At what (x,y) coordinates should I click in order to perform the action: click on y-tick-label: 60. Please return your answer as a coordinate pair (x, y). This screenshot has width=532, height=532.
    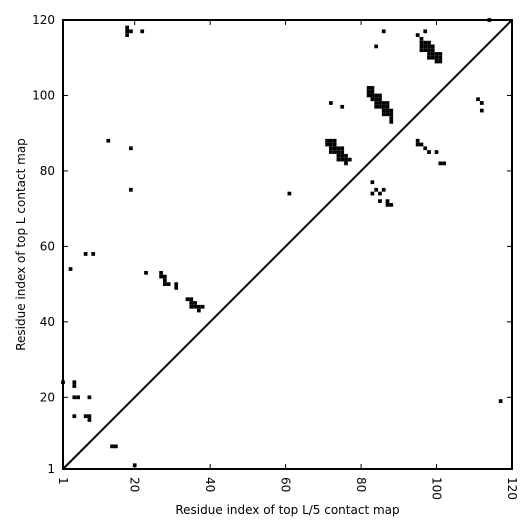
    Looking at the image, I should click on (47, 246).